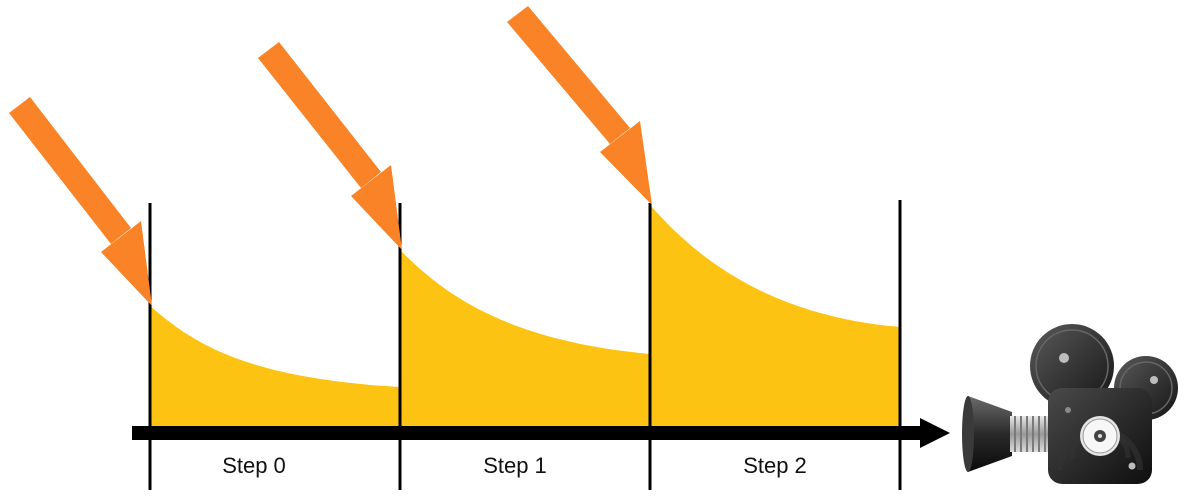 This screenshot has height=496, width=1187. I want to click on step-label-2: Step 2, so click(775, 465).